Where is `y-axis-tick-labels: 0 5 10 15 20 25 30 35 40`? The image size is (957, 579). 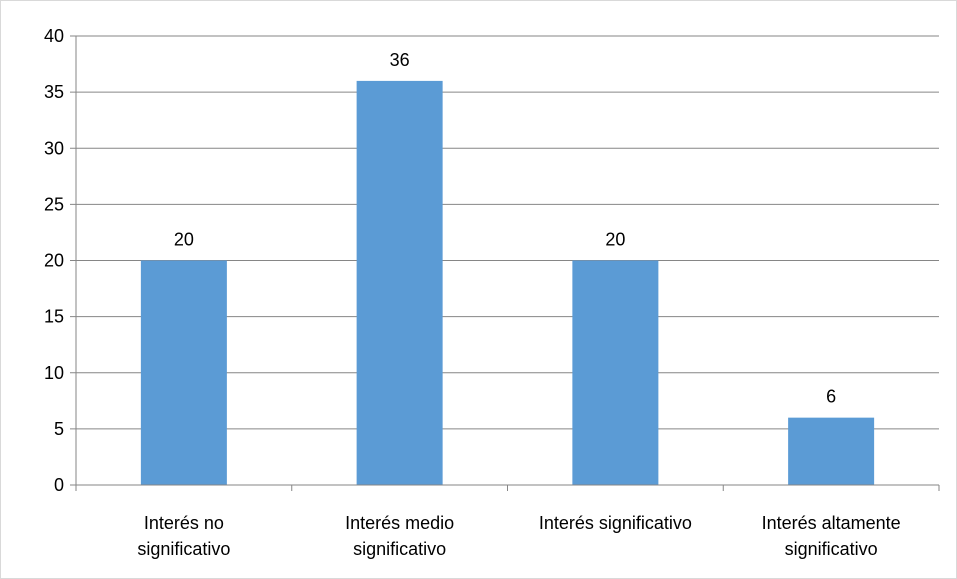
y-axis-tick-labels: 0 5 10 15 20 25 30 35 40 is located at coordinates (54, 260).